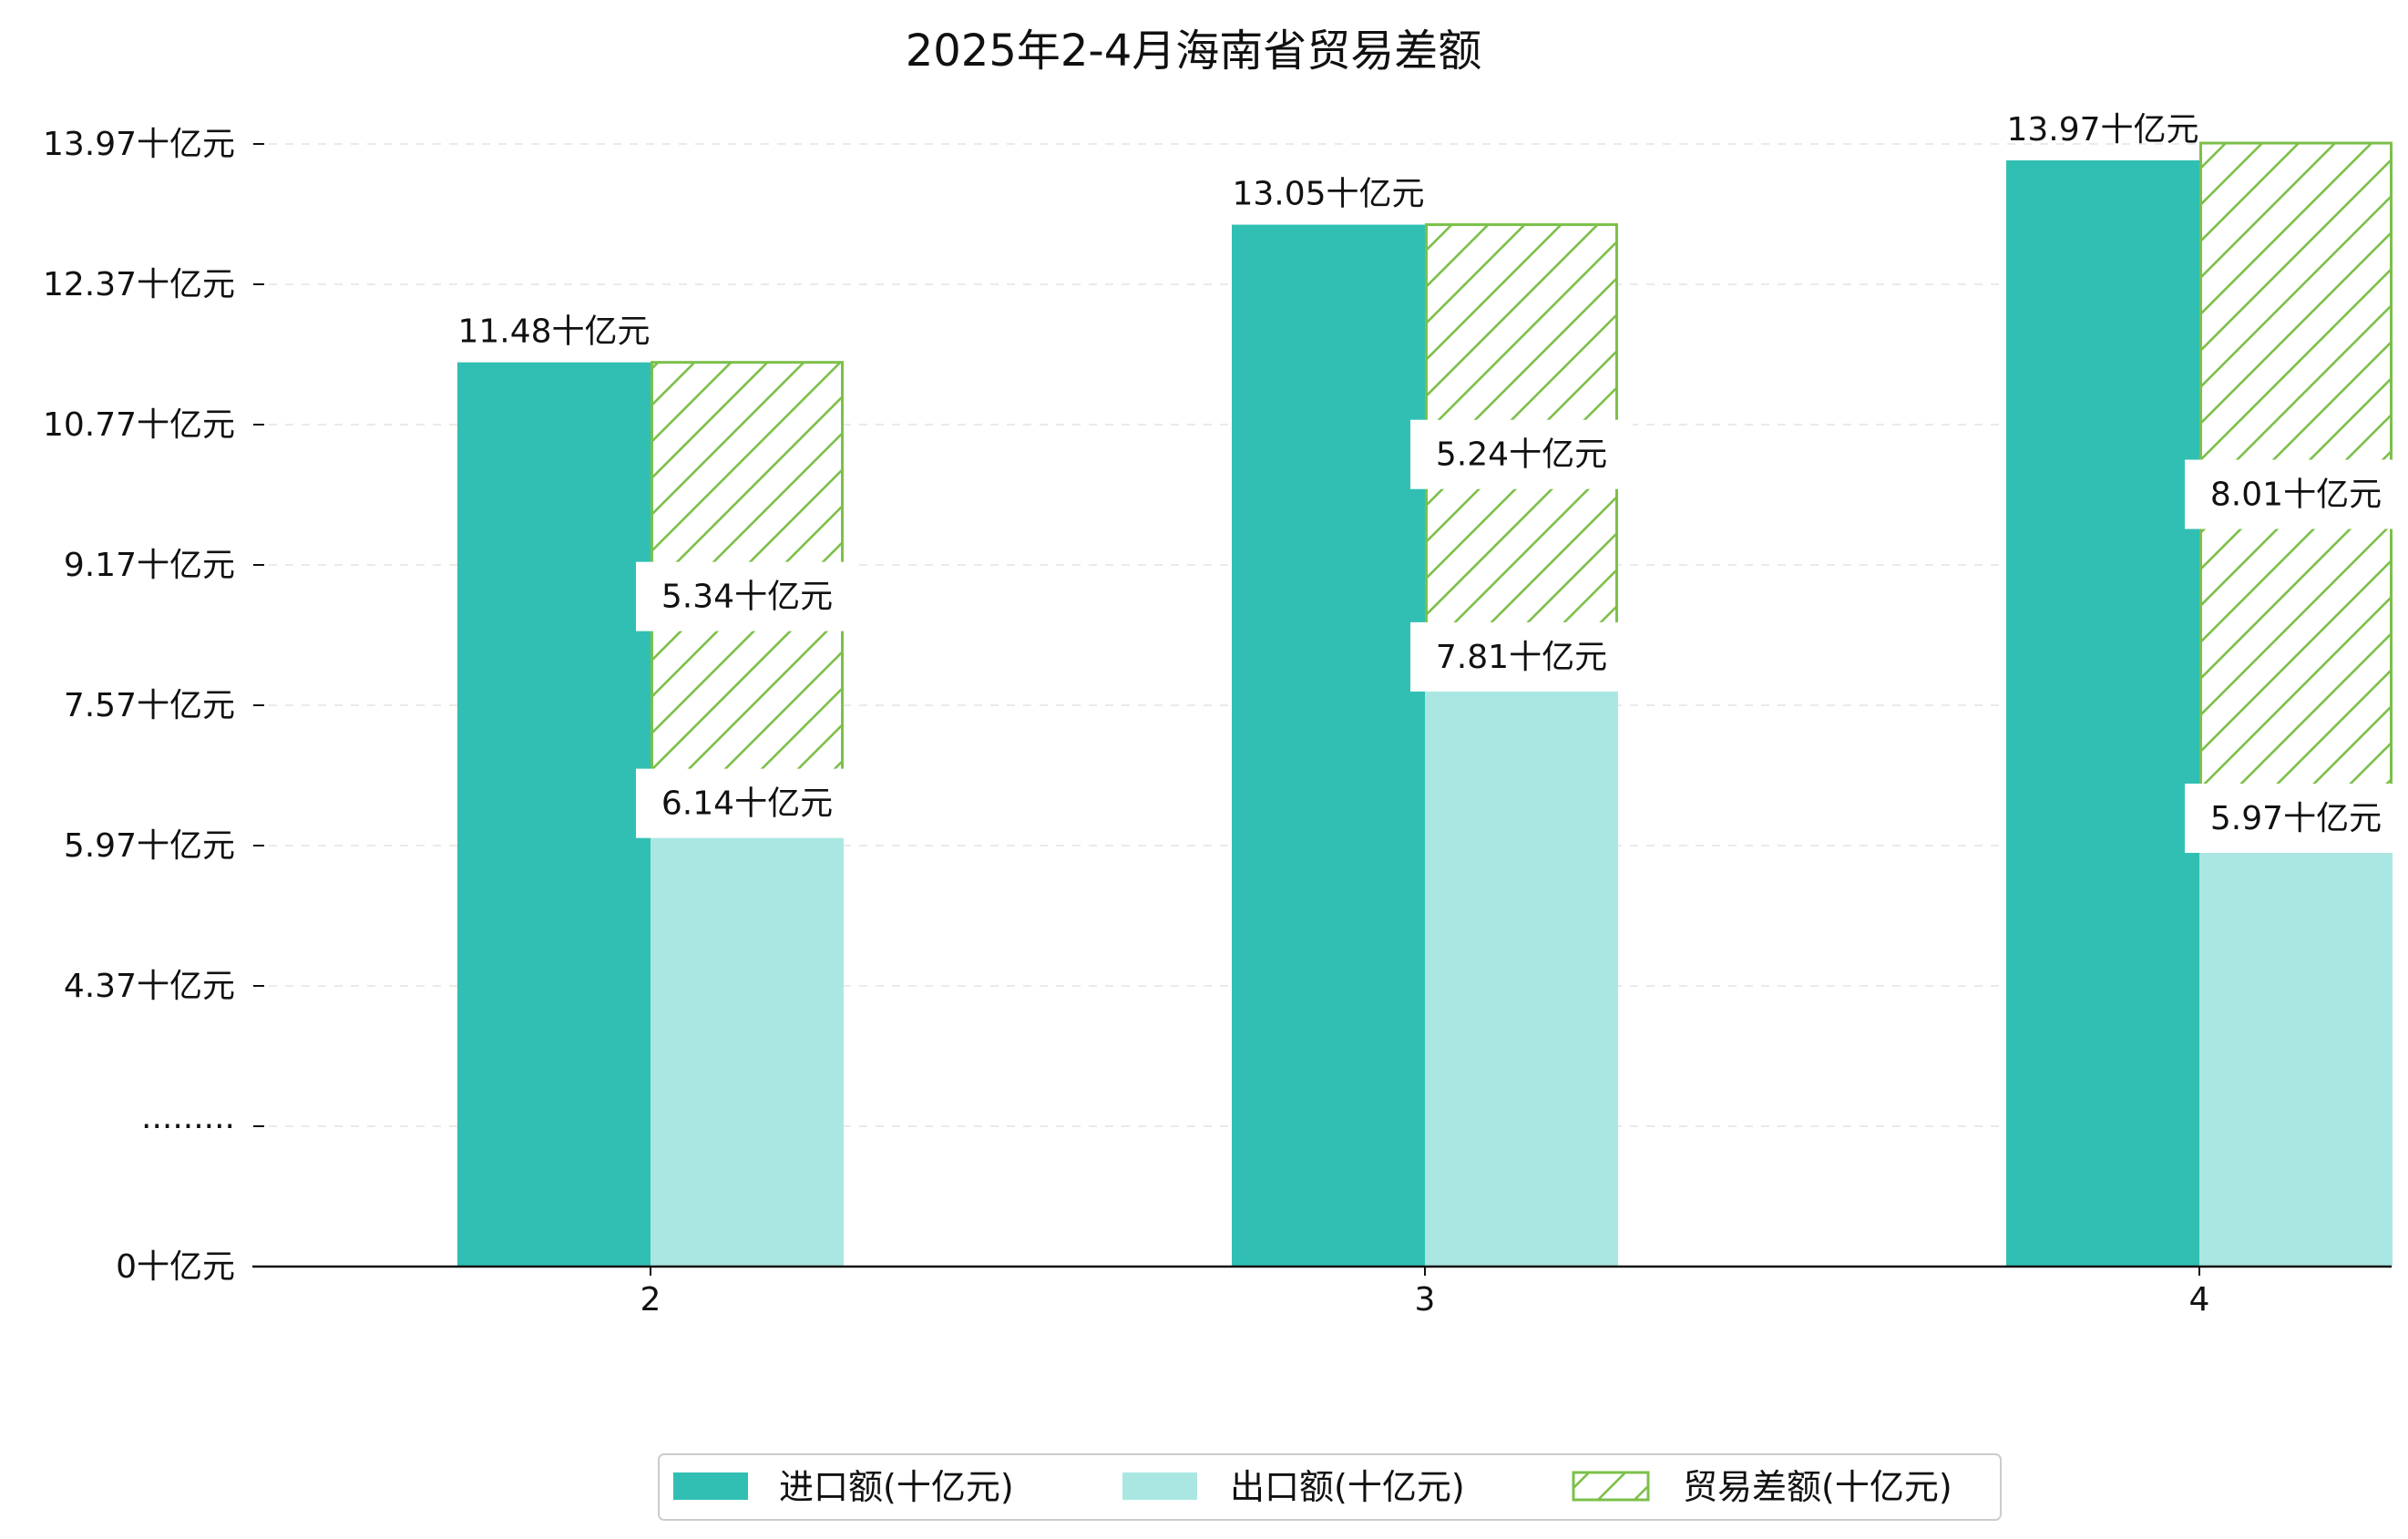 The image size is (2408, 1539). What do you see at coordinates (651, 1300) in the screenshot?
I see `x-tick-label: 2` at bounding box center [651, 1300].